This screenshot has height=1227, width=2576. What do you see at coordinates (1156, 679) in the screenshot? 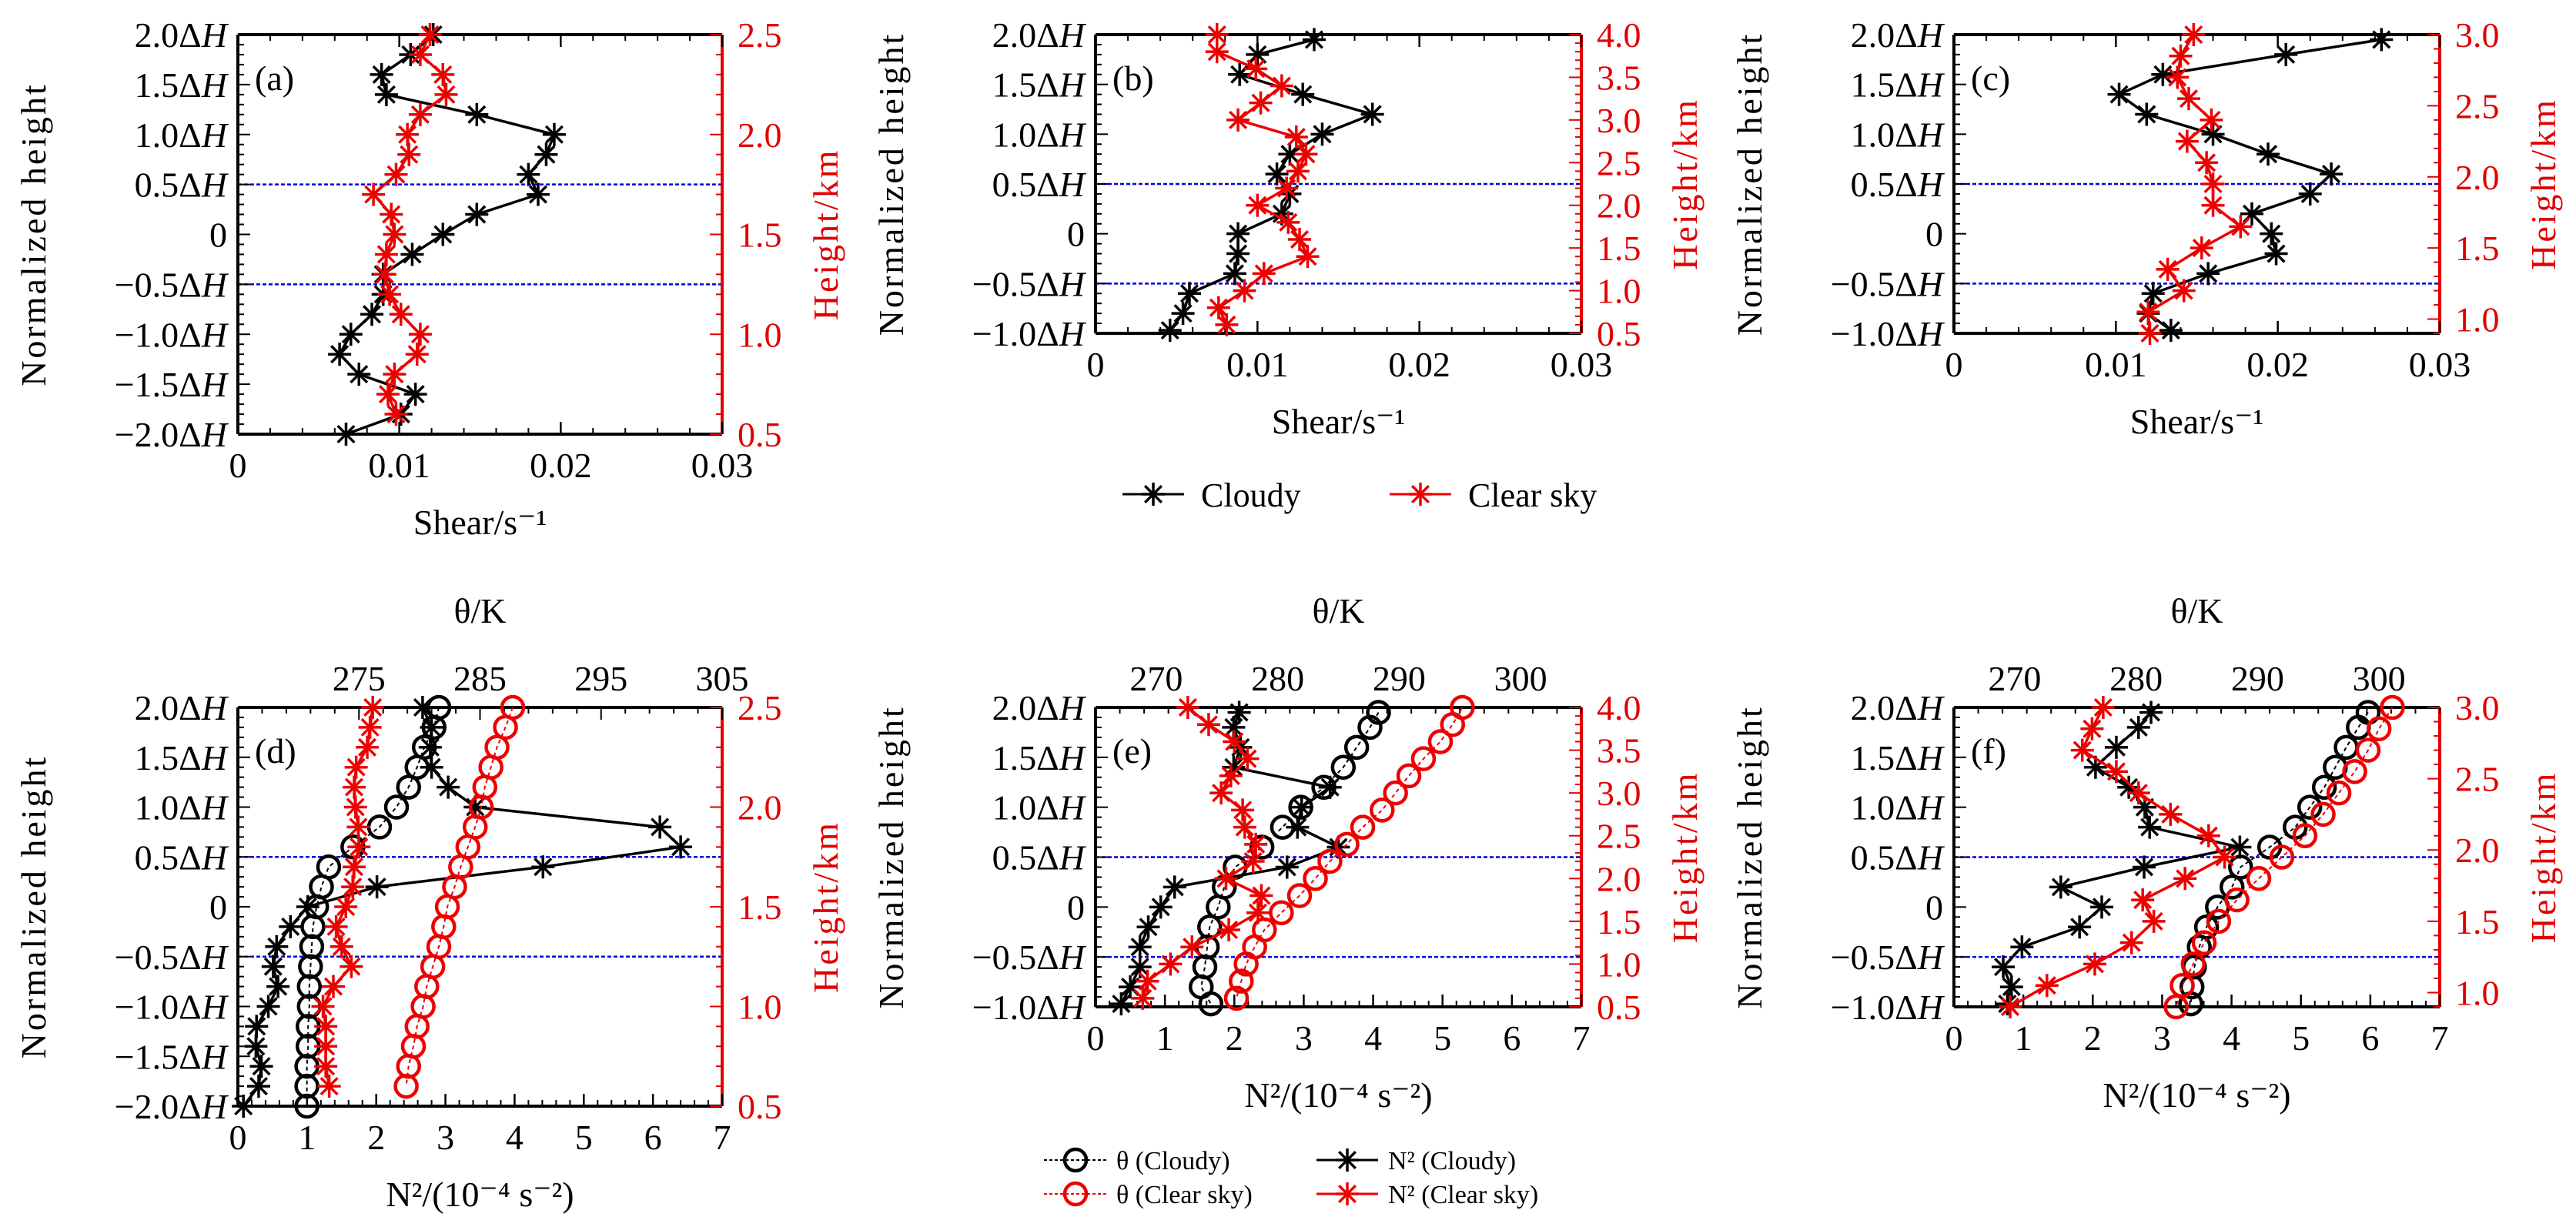
I see `top-tick-label: 270` at bounding box center [1156, 679].